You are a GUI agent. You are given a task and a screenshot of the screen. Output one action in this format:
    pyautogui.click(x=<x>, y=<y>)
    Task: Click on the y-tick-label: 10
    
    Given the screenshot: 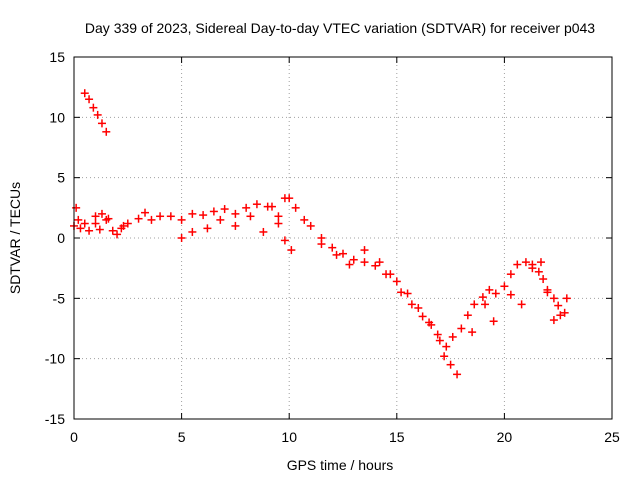 What is the action you would take?
    pyautogui.click(x=57, y=117)
    